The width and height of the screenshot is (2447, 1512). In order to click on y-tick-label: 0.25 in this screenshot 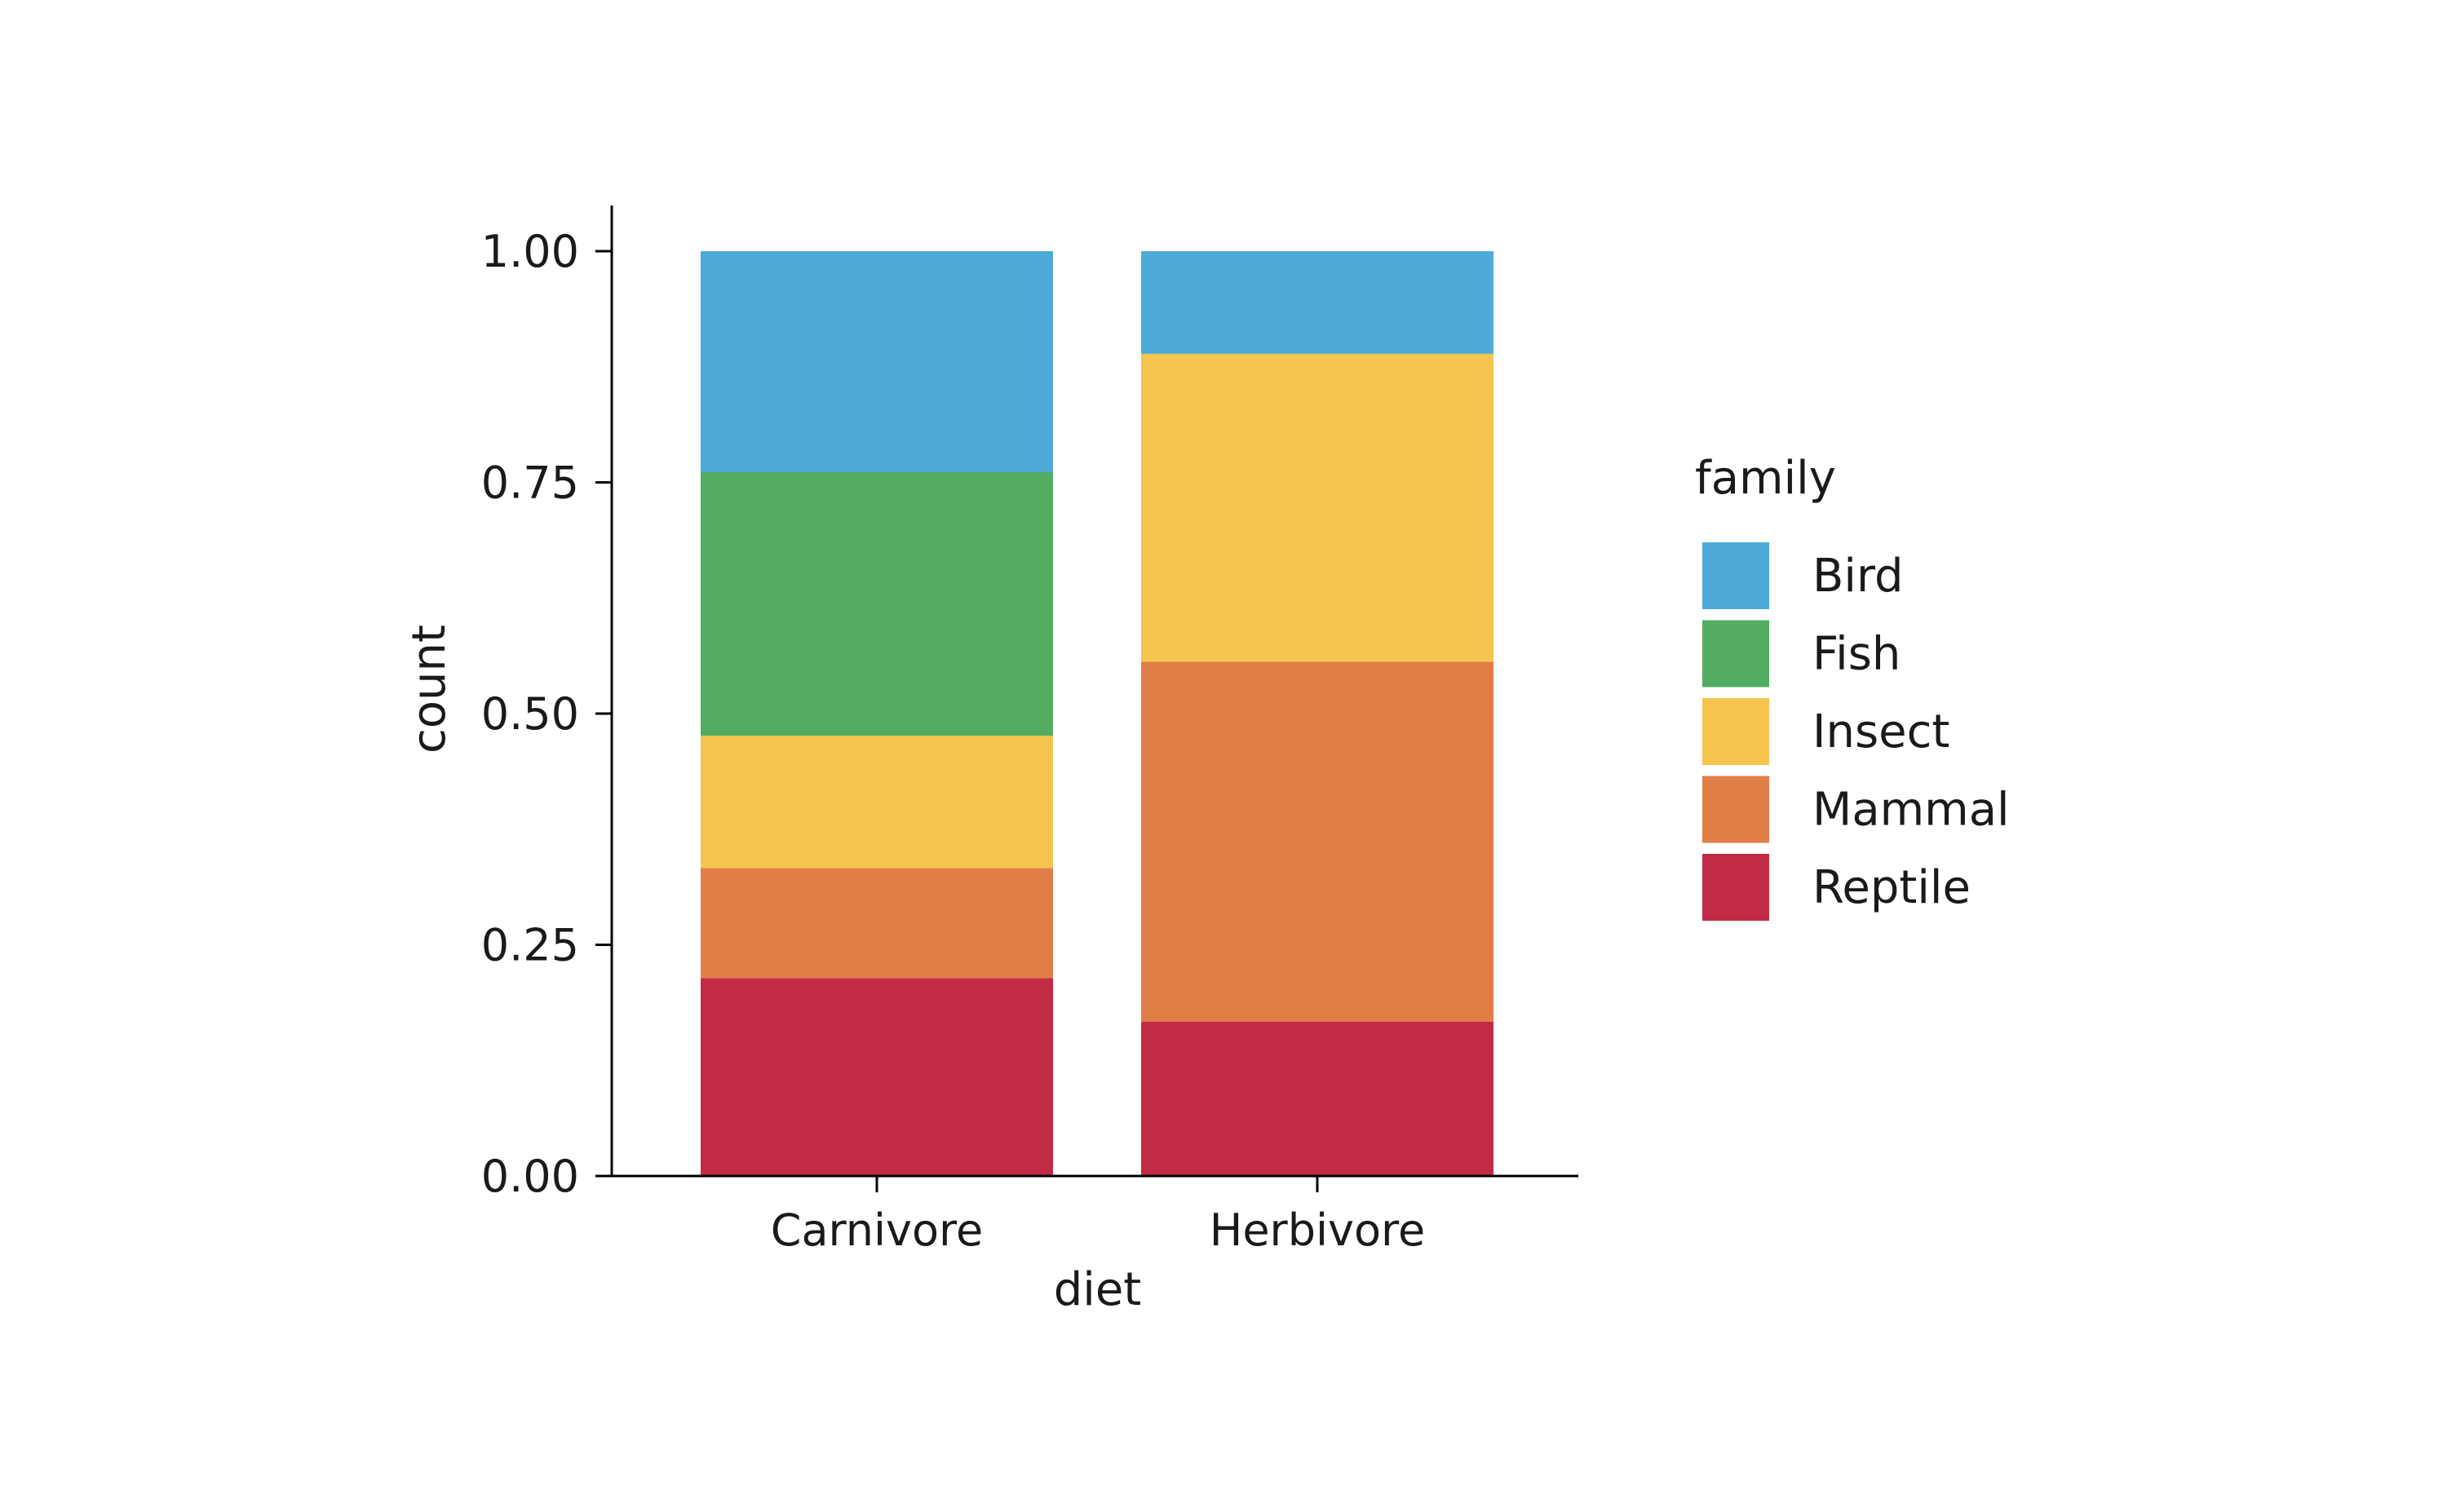, I will do `click(530, 946)`.